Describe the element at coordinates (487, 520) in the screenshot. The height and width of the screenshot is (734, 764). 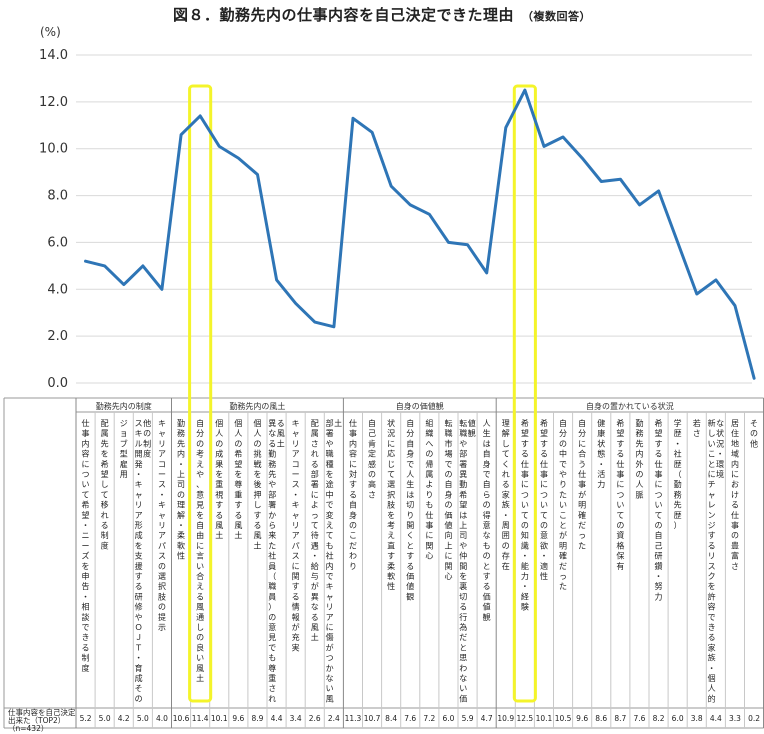
I see `category-label: 人生は自身で自らの得意なものとする価値観` at that location.